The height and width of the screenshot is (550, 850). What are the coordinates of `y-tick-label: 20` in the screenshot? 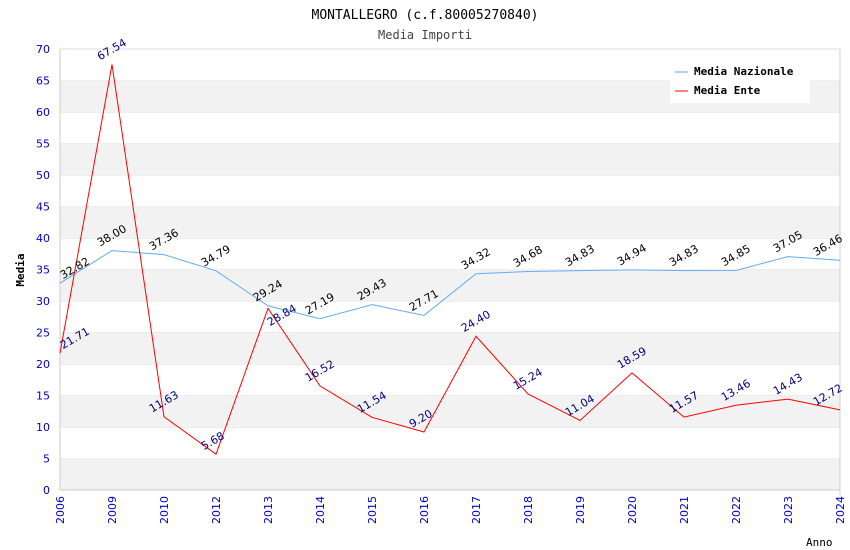 It's located at (43, 364).